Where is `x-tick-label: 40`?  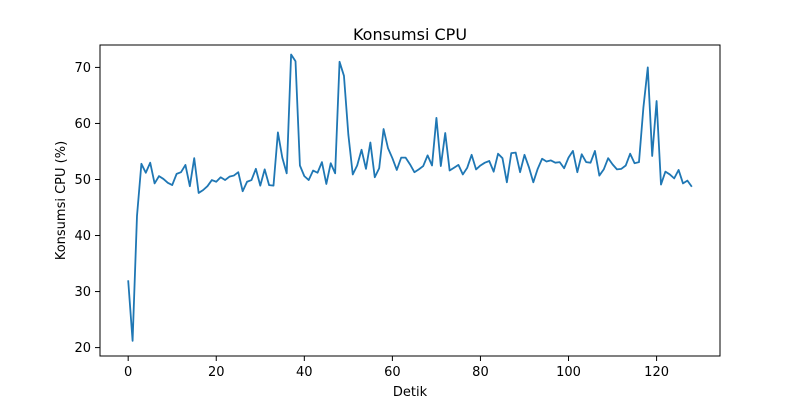
x-tick-label: 40 is located at coordinates (304, 372).